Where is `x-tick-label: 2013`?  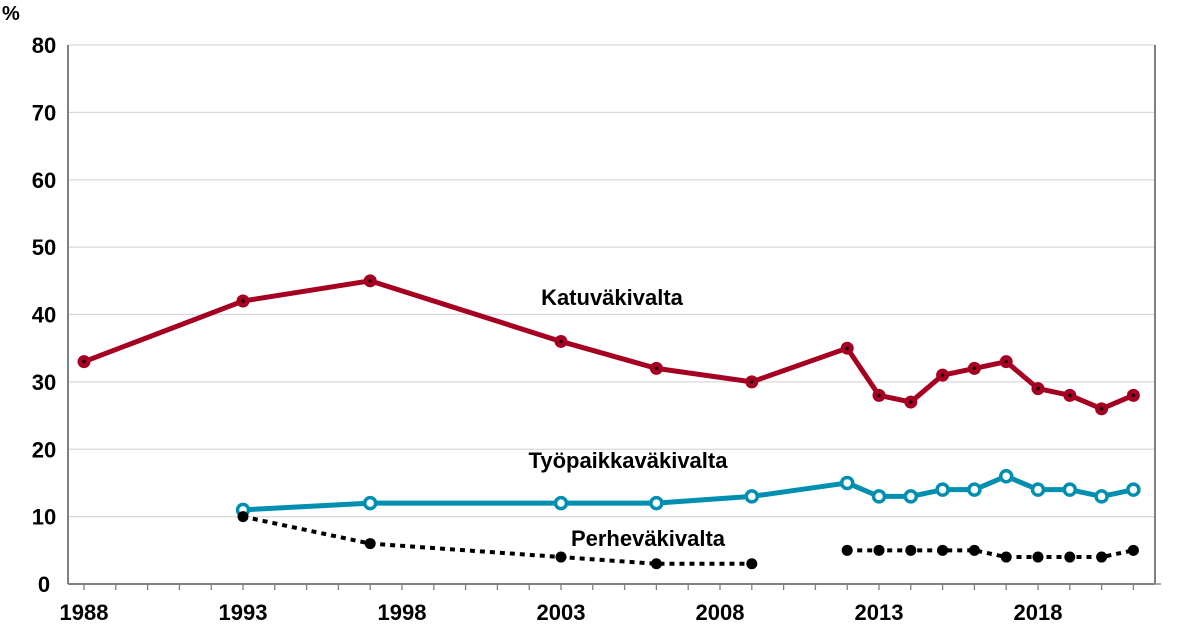
x-tick-label: 2013 is located at coordinates (879, 612).